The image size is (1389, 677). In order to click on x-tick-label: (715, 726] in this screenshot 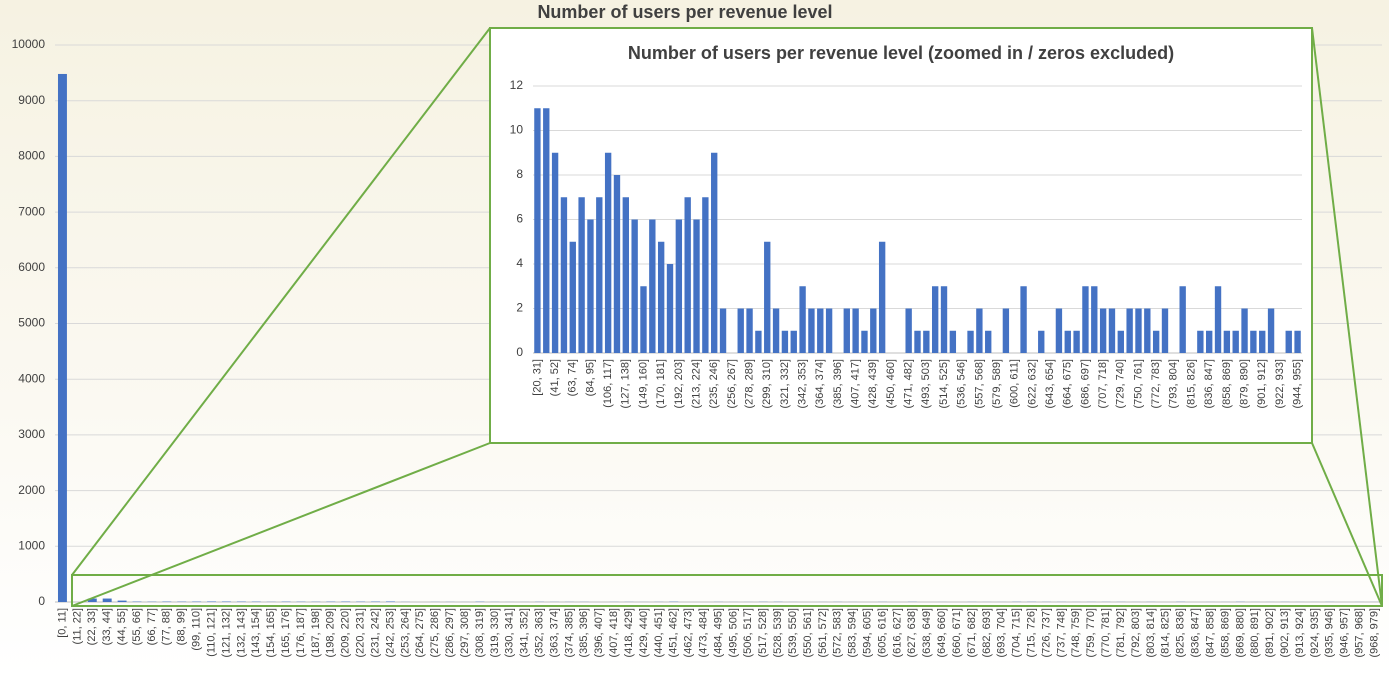, I will do `click(1032, 633)`.